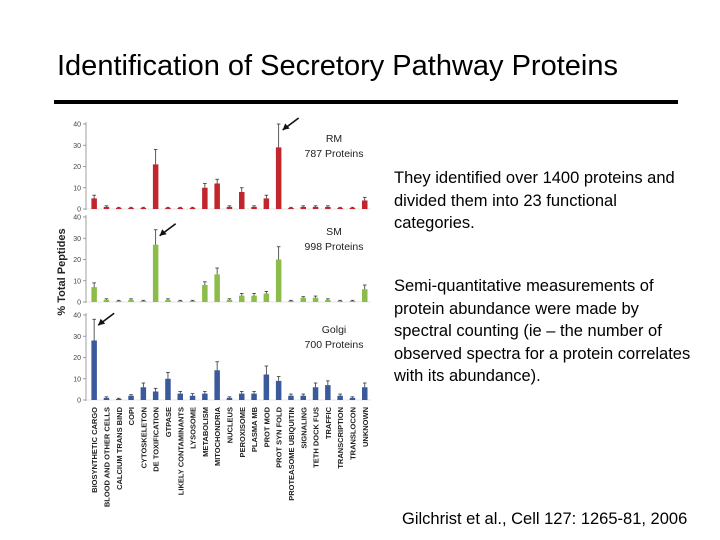 This screenshot has width=720, height=540. Describe the element at coordinates (303, 428) in the screenshot. I see `category-label: SIGNALING` at that location.